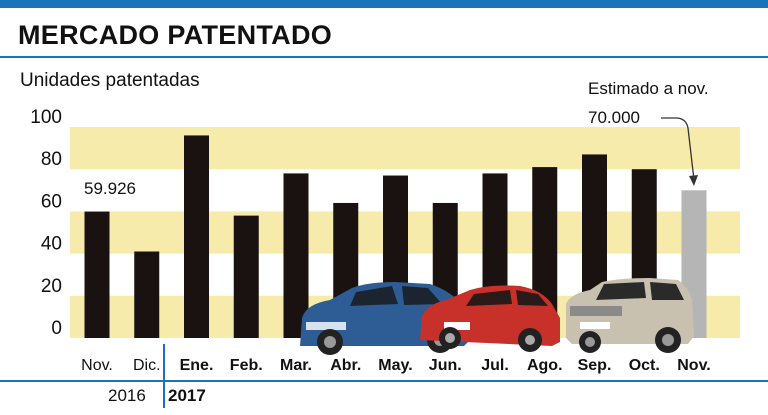 This screenshot has height=415, width=768. I want to click on car-illustrations, so click(497, 316).